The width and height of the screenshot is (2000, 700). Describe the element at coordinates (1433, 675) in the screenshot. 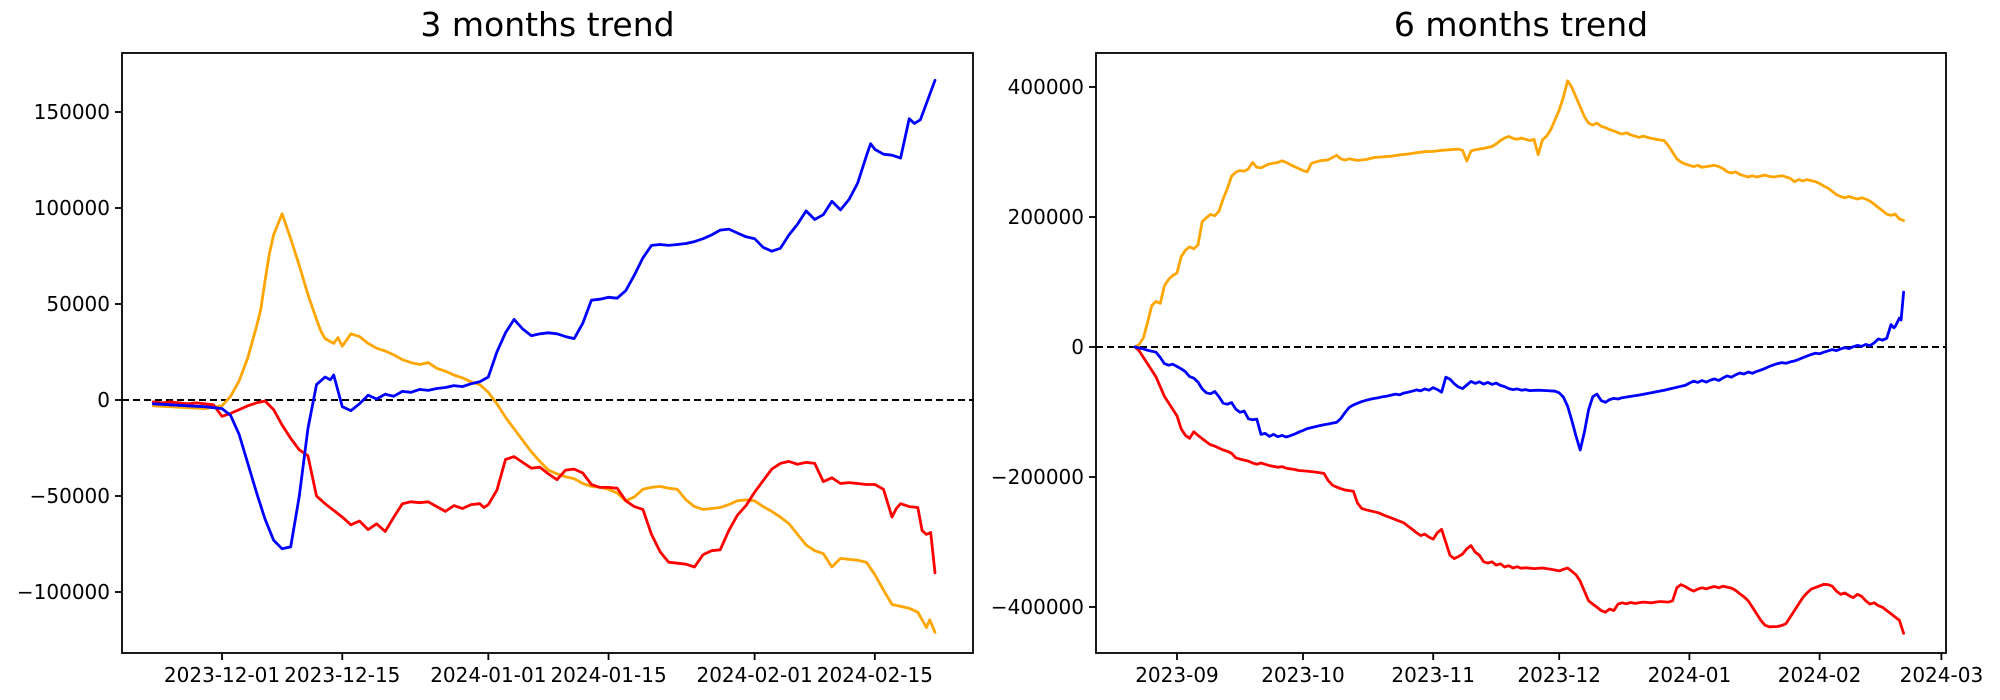

I see `right-chart-x-tick-label: 2023-11` at that location.